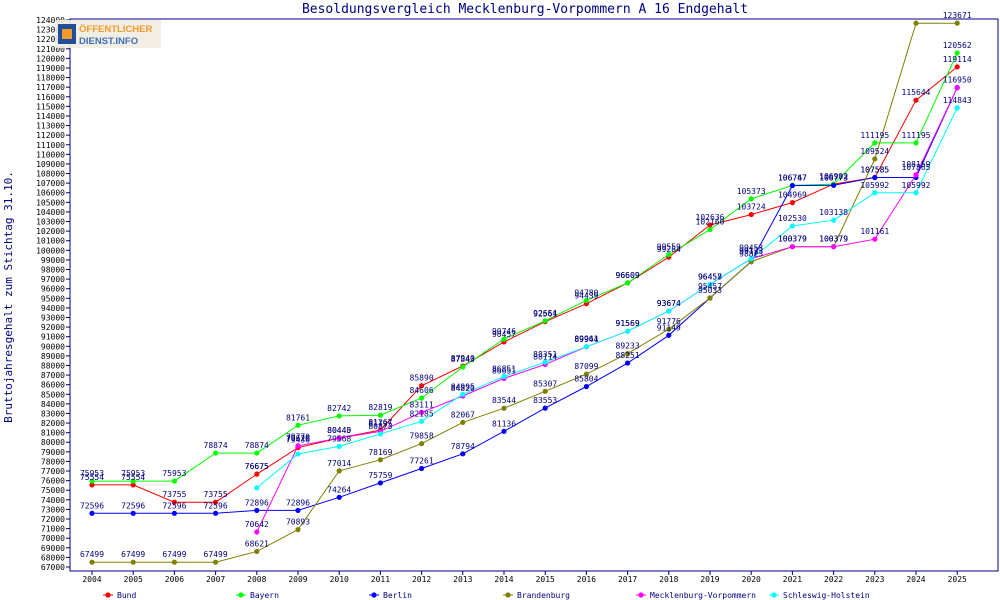 The height and width of the screenshot is (600, 1000). Describe the element at coordinates (297, 579) in the screenshot. I see `x-tick-label: 2009` at that location.